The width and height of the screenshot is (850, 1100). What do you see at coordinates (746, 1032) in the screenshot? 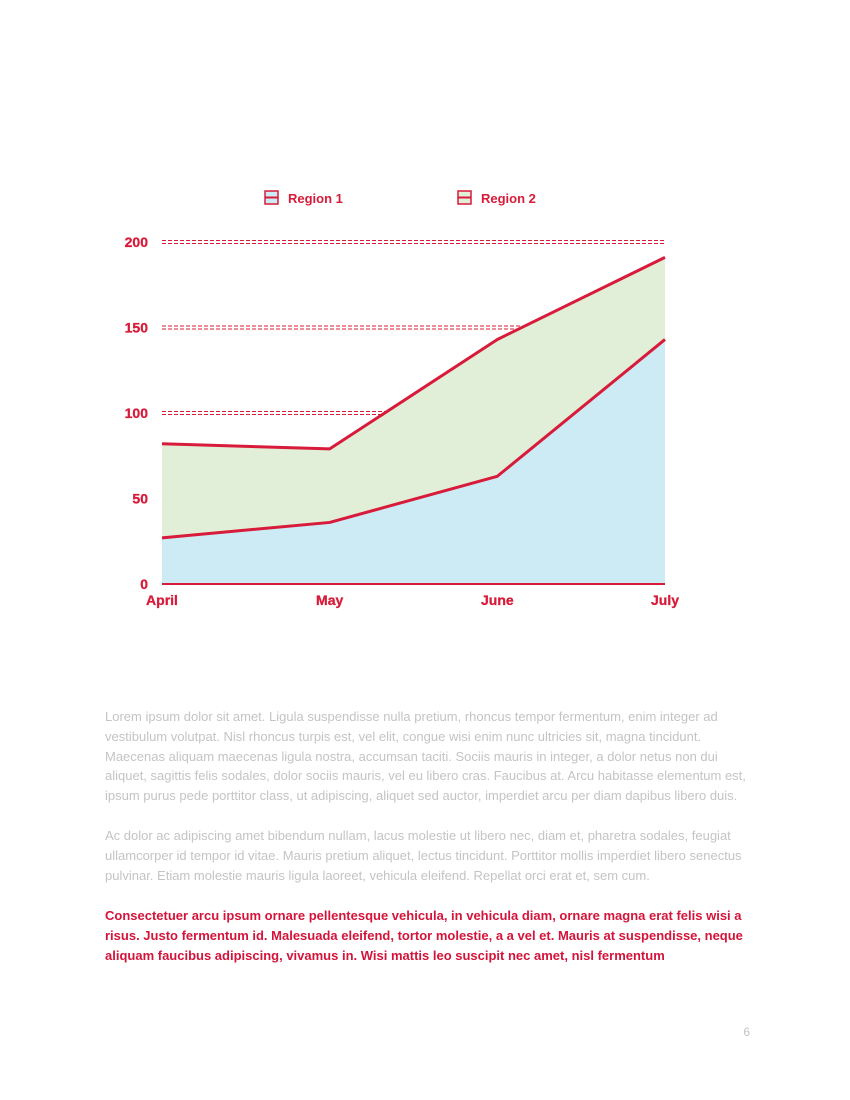
I see `page-number: 6` at bounding box center [746, 1032].